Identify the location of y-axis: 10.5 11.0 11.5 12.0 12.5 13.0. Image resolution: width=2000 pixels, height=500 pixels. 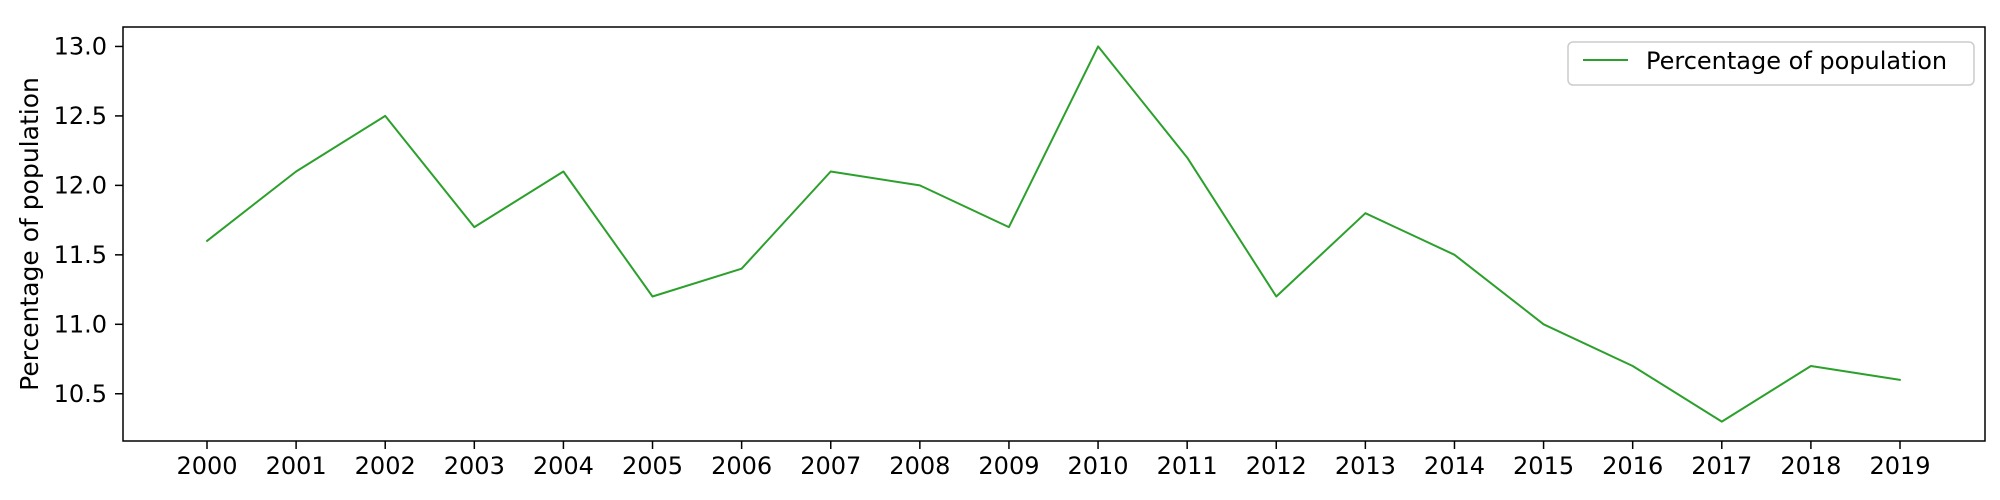
(88, 220).